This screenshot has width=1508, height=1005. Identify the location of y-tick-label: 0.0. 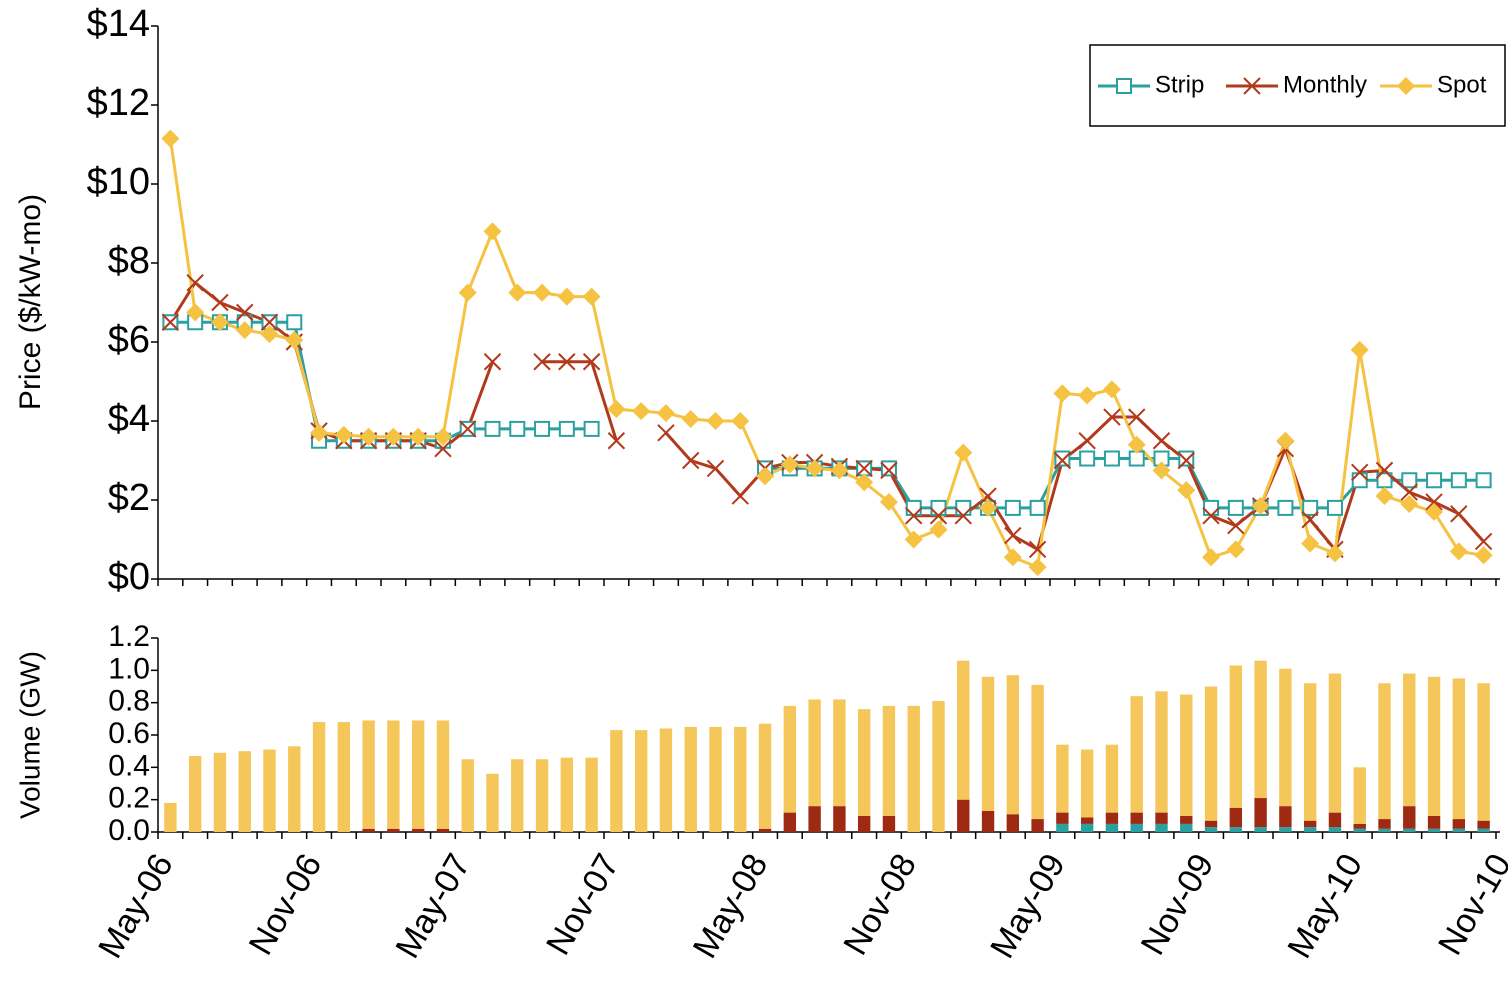
(129, 830).